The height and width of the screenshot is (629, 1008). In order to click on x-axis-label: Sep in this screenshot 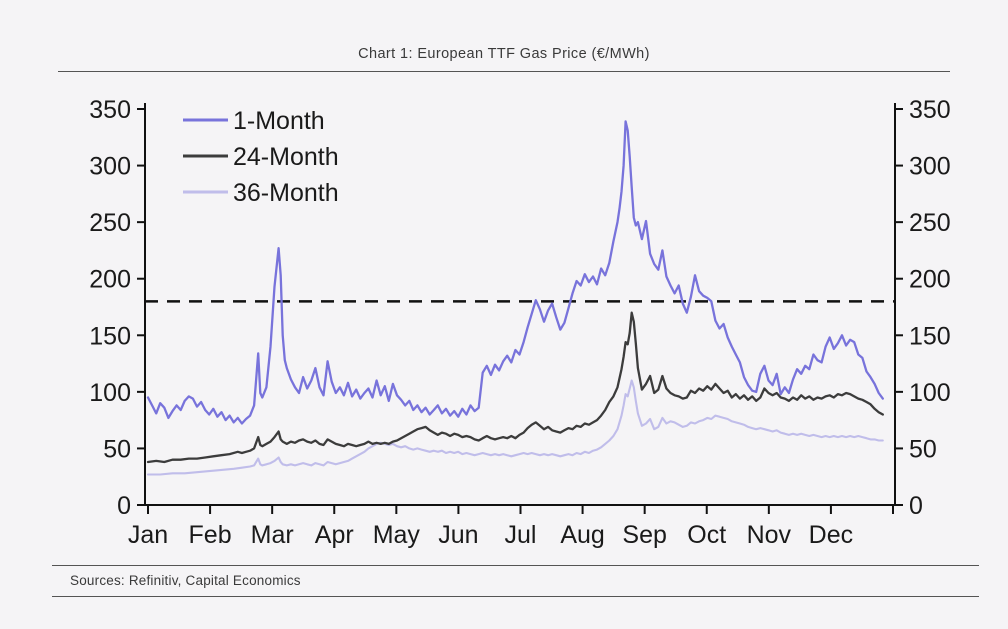, I will do `click(644, 535)`.